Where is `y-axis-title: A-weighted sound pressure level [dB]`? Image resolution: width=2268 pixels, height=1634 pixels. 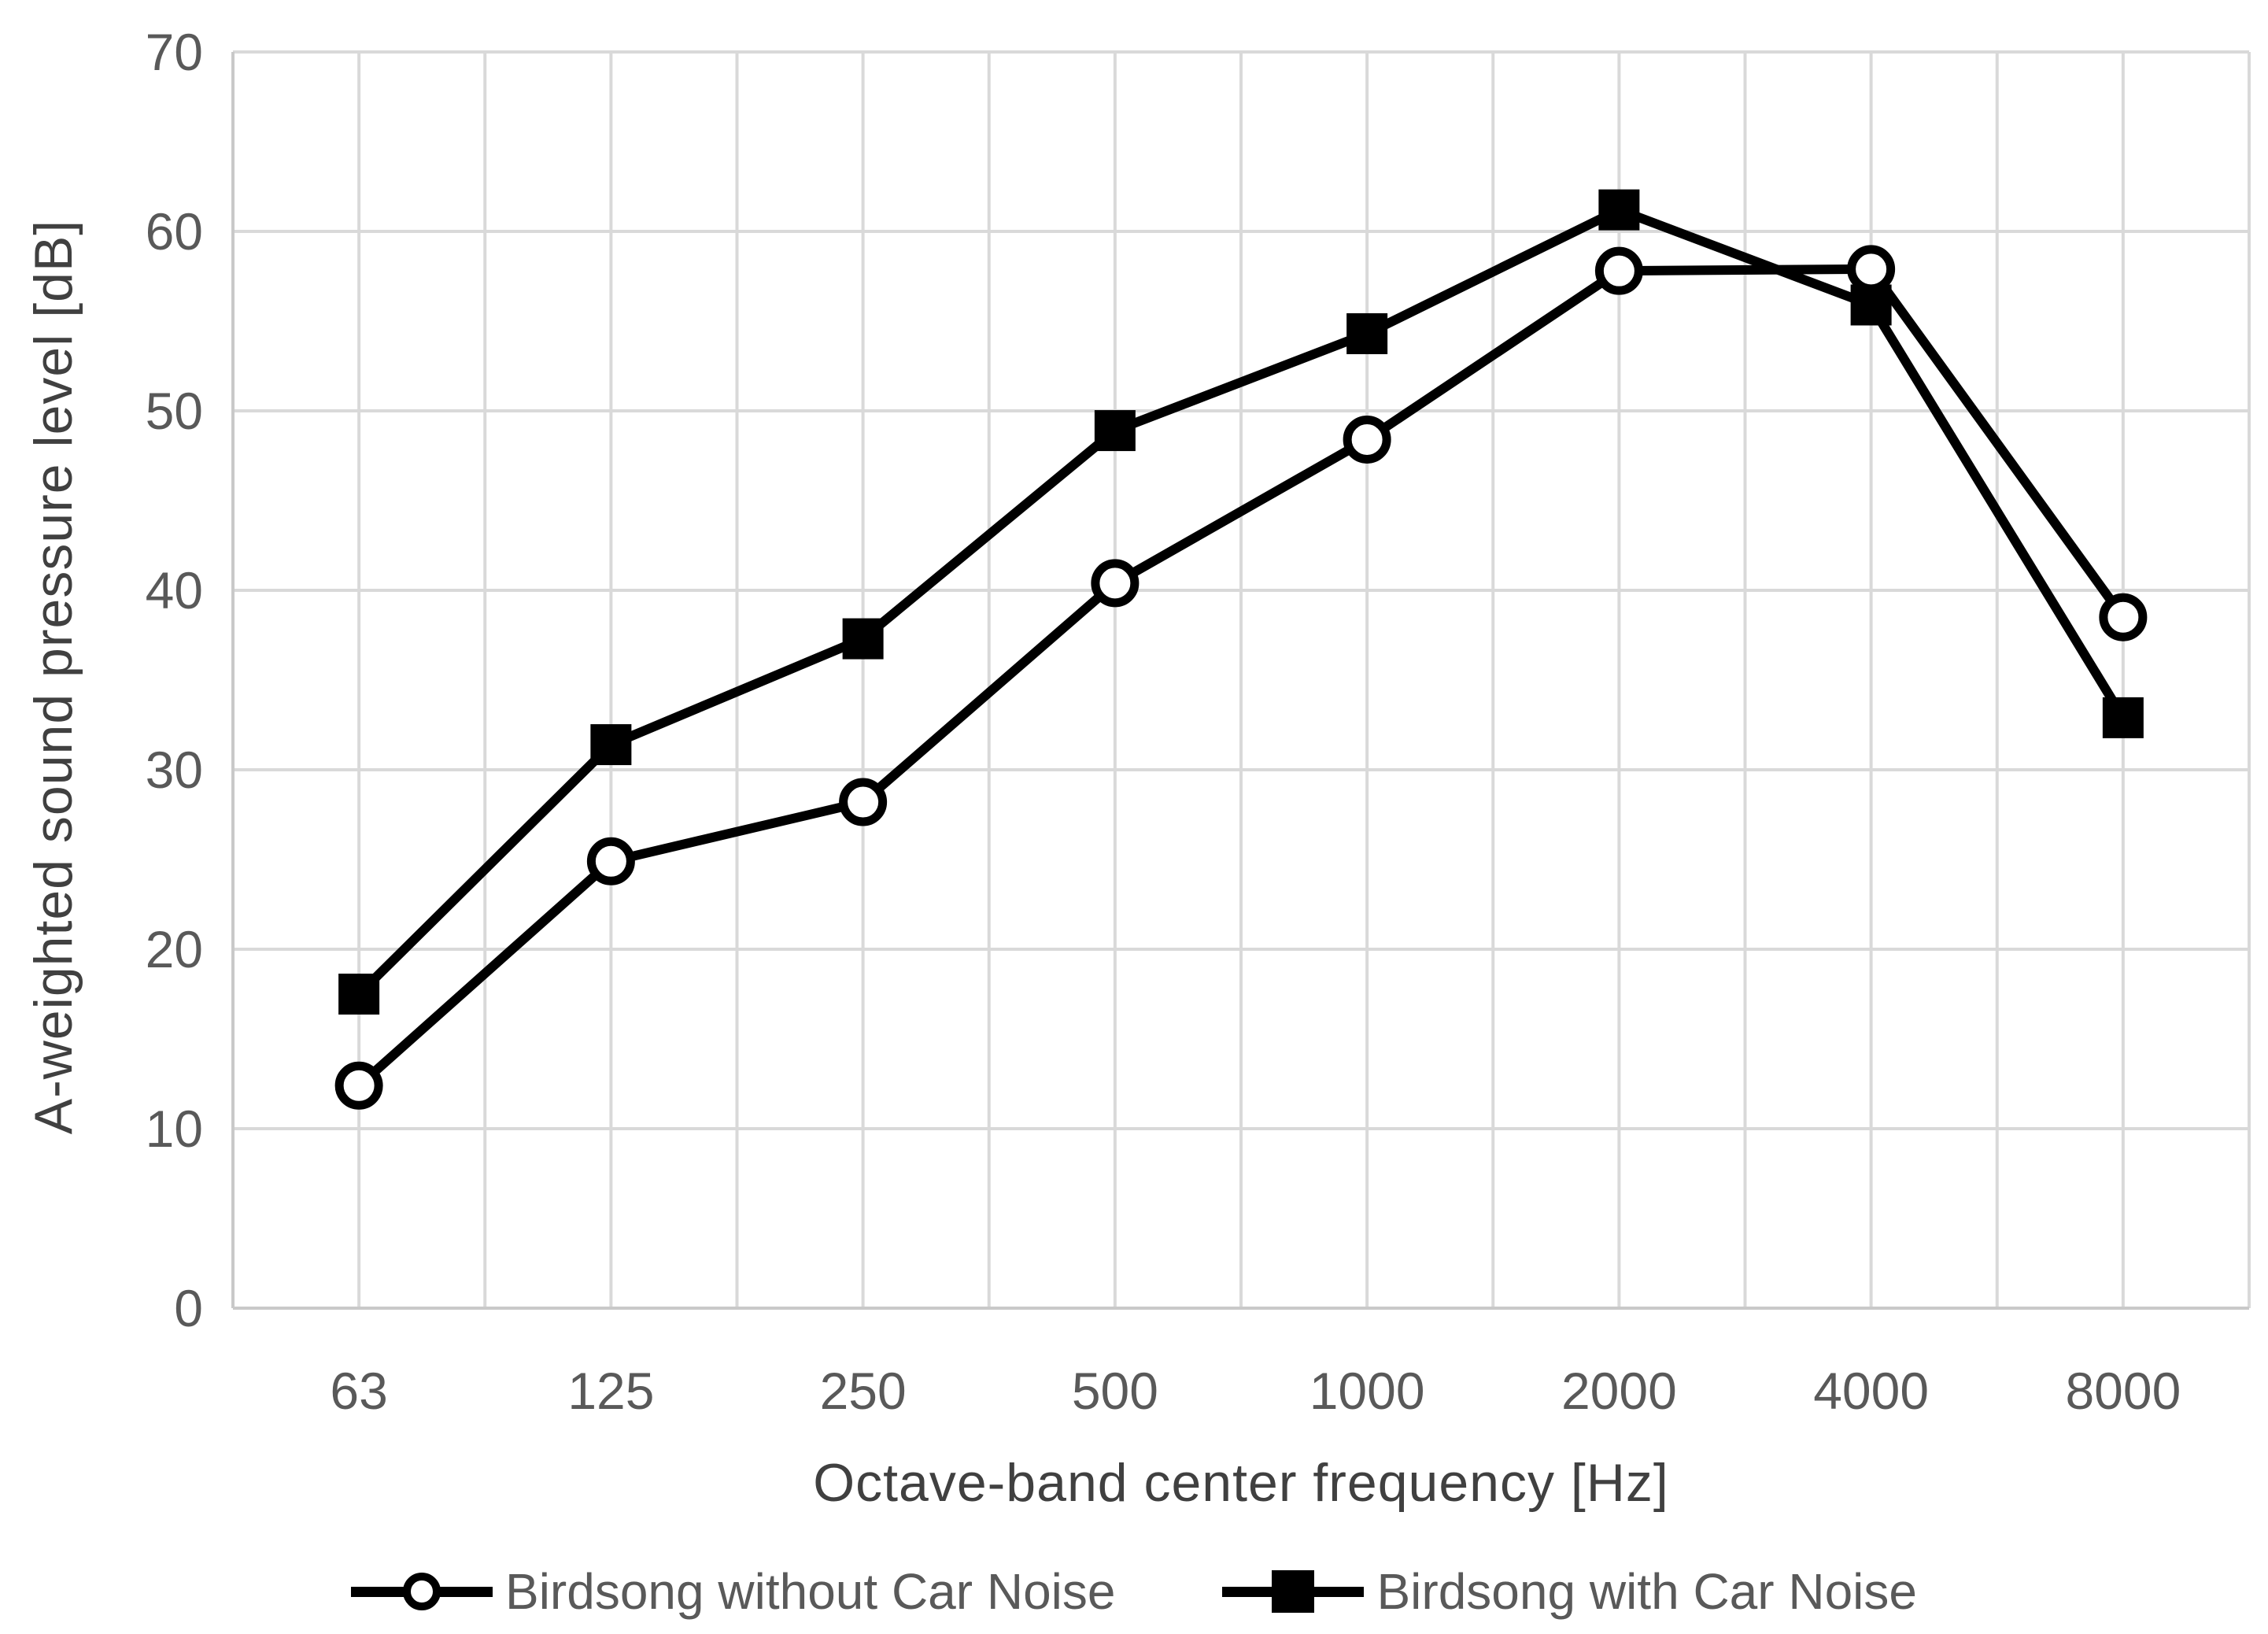
y-axis-title: A-weighted sound pressure level [dB] is located at coordinates (53, 677).